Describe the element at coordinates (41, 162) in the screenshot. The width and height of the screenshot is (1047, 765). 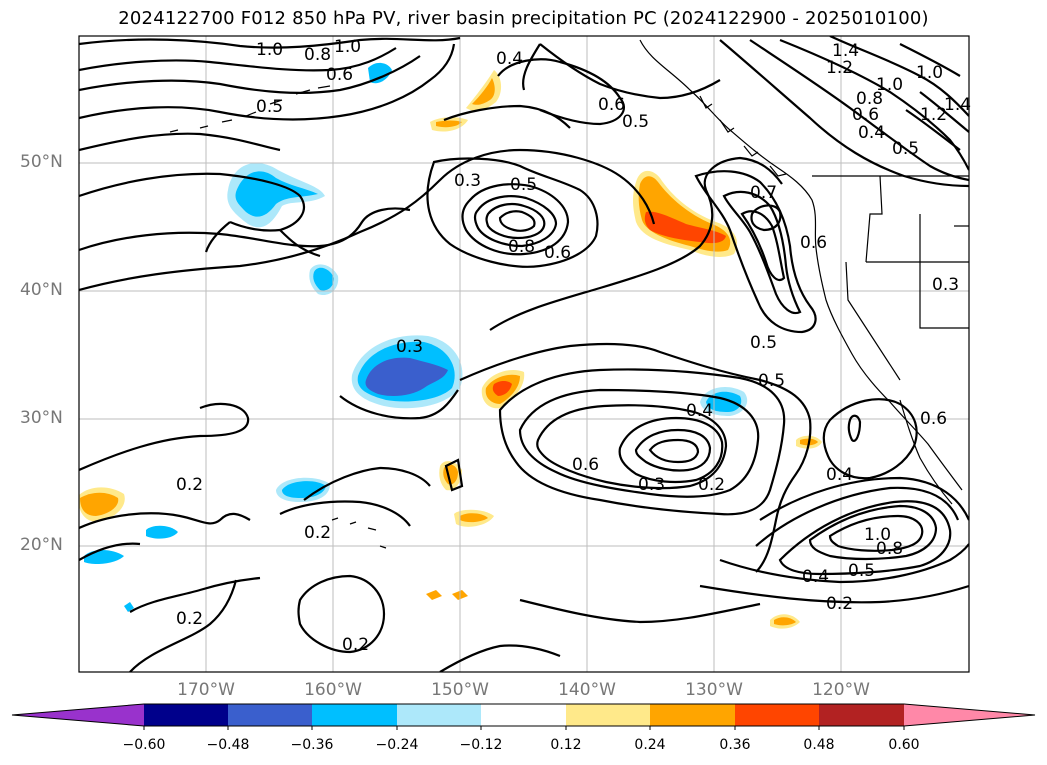
I see `lat-label: 50°N` at that location.